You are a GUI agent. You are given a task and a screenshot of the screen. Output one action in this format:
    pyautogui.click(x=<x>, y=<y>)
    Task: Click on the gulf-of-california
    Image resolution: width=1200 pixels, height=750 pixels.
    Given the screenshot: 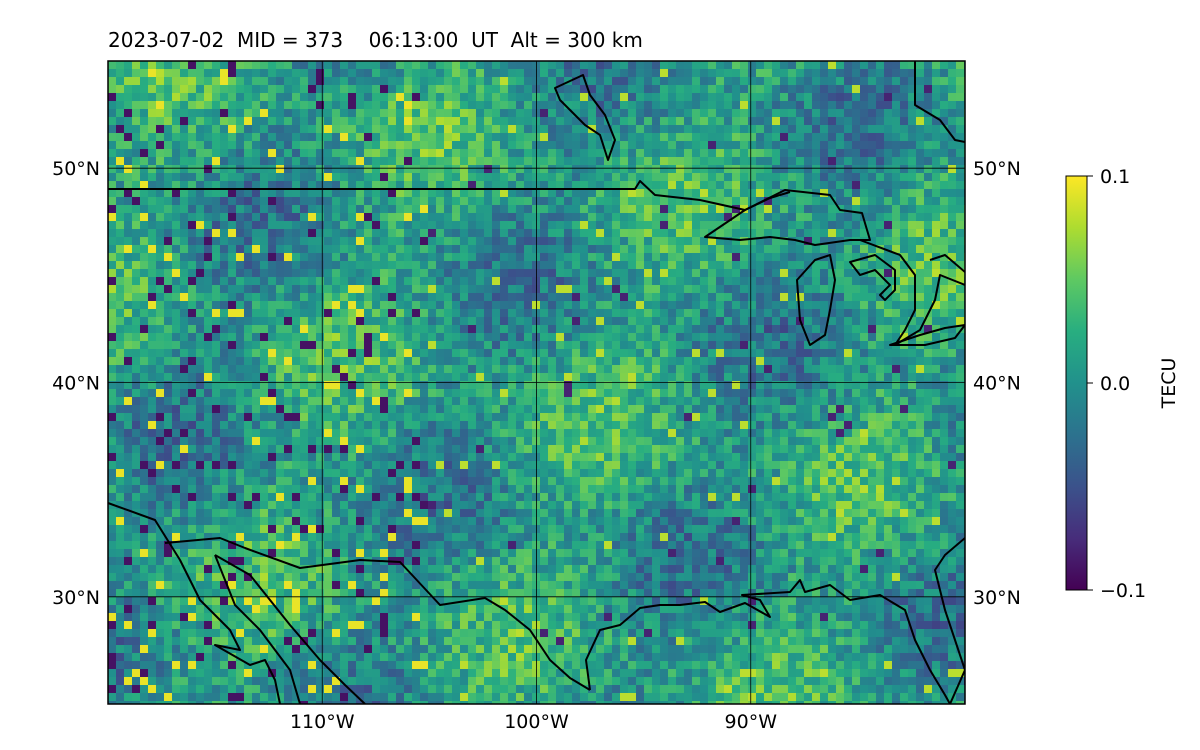 What is the action you would take?
    pyautogui.click(x=257, y=629)
    